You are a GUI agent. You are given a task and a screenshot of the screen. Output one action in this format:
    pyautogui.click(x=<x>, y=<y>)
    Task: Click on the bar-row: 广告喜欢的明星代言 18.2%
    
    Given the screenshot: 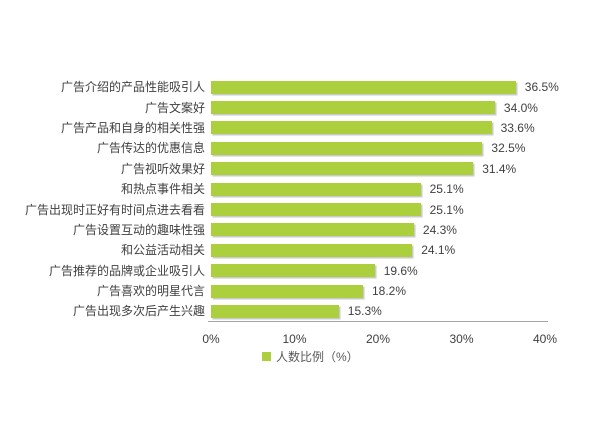 What is the action you would take?
    pyautogui.click(x=300, y=291)
    